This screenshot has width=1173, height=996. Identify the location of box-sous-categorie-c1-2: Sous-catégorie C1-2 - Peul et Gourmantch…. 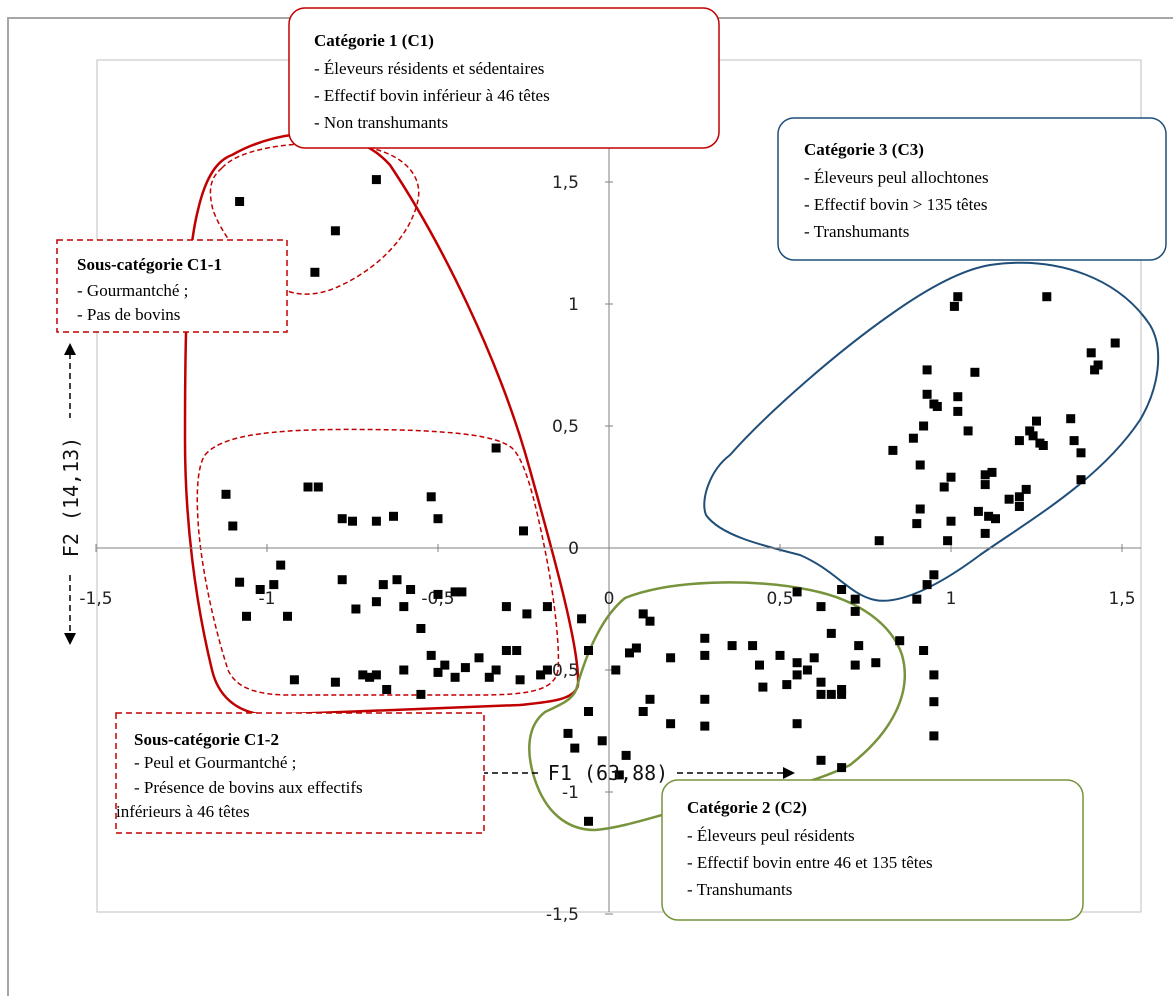
(300, 773).